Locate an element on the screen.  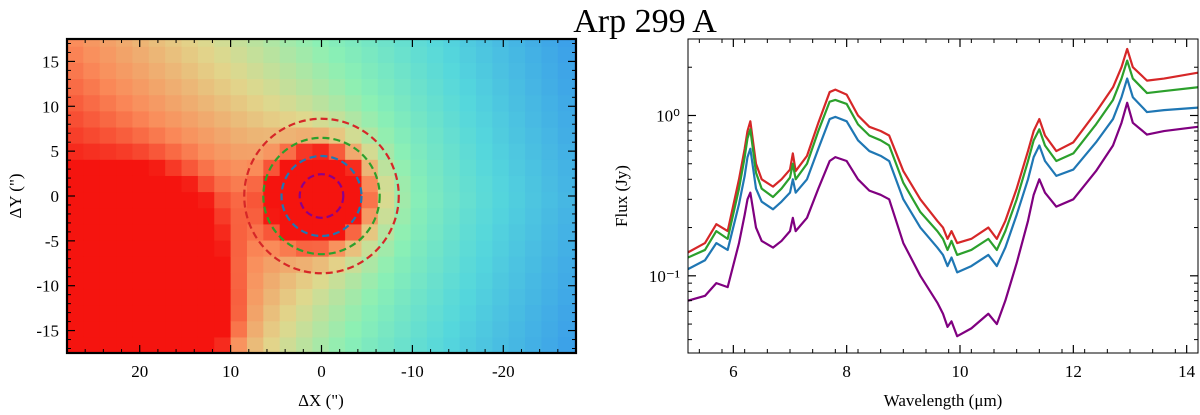
map-x-axis-label: ΔX (") is located at coordinates (321, 400).